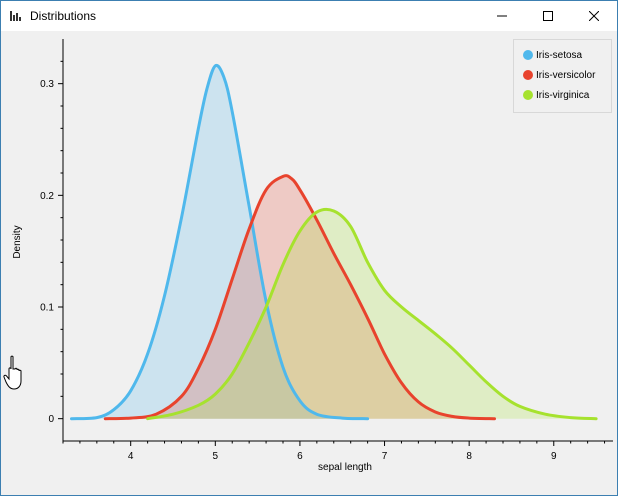  I want to click on x-axis-label: sepal length, so click(345, 467).